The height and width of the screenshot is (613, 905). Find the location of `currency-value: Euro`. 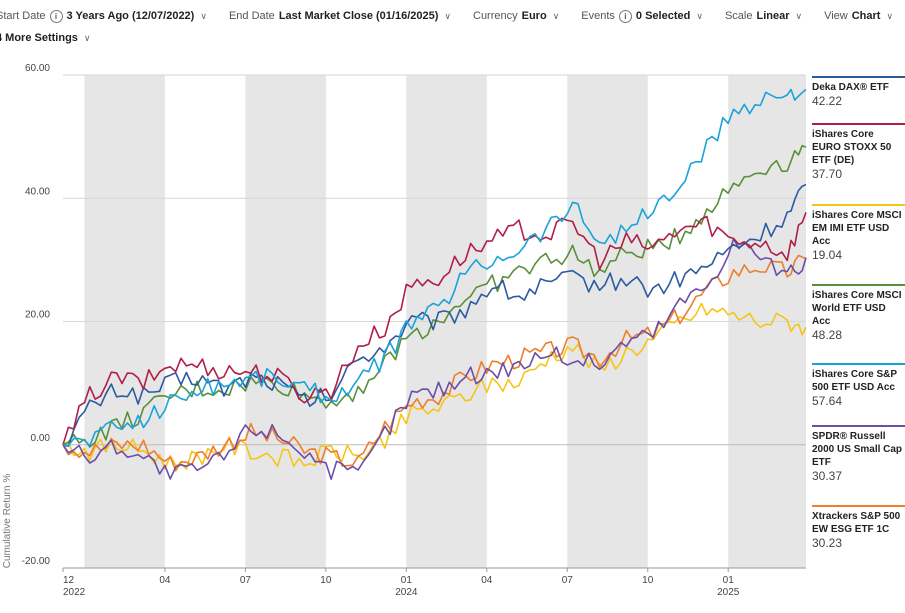

currency-value: Euro is located at coordinates (534, 16).